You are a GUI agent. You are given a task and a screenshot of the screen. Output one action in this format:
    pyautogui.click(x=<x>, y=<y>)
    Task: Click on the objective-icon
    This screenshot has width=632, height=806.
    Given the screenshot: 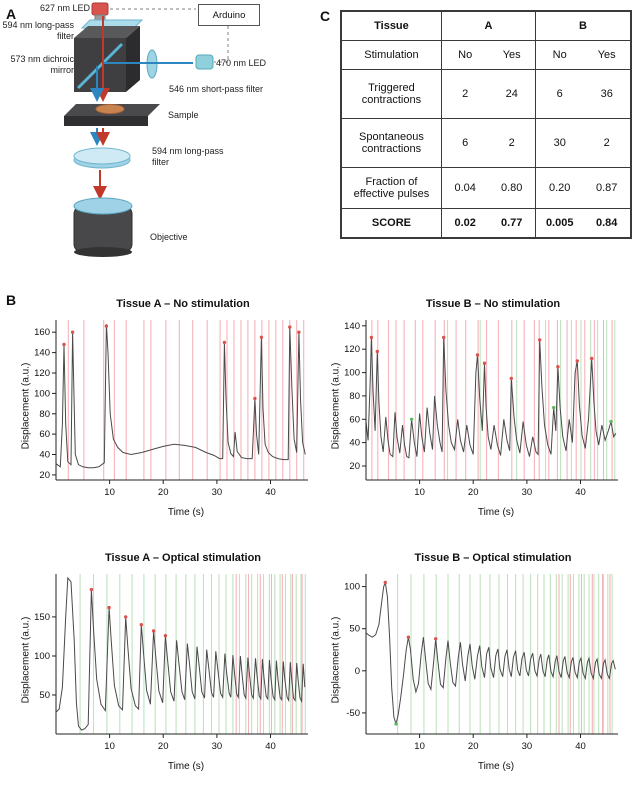 What is the action you would take?
    pyautogui.click(x=103, y=227)
    